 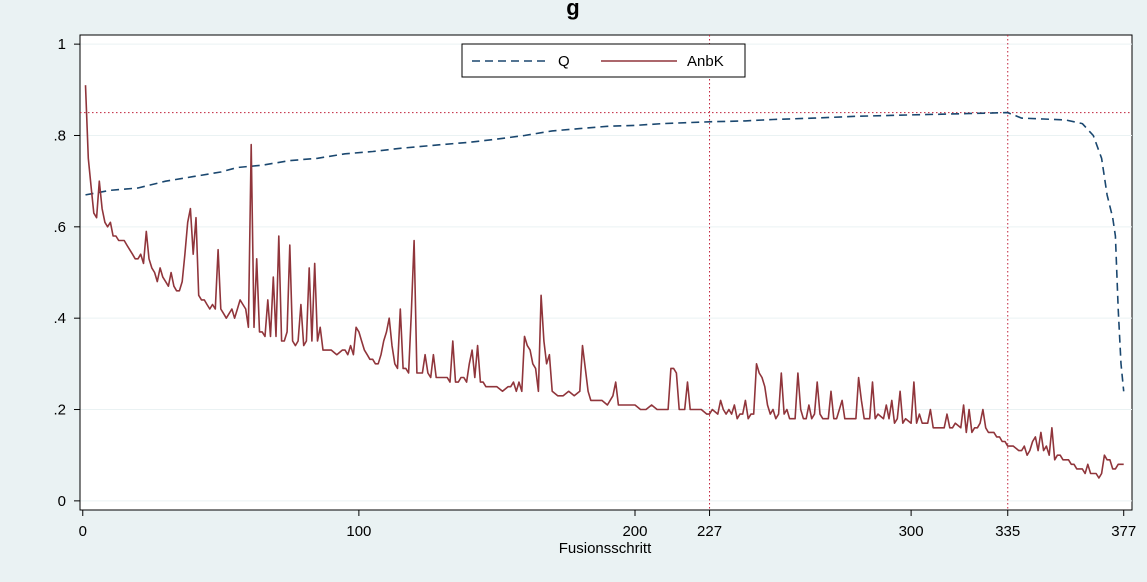 I want to click on x-tick-label: 200, so click(x=634, y=531).